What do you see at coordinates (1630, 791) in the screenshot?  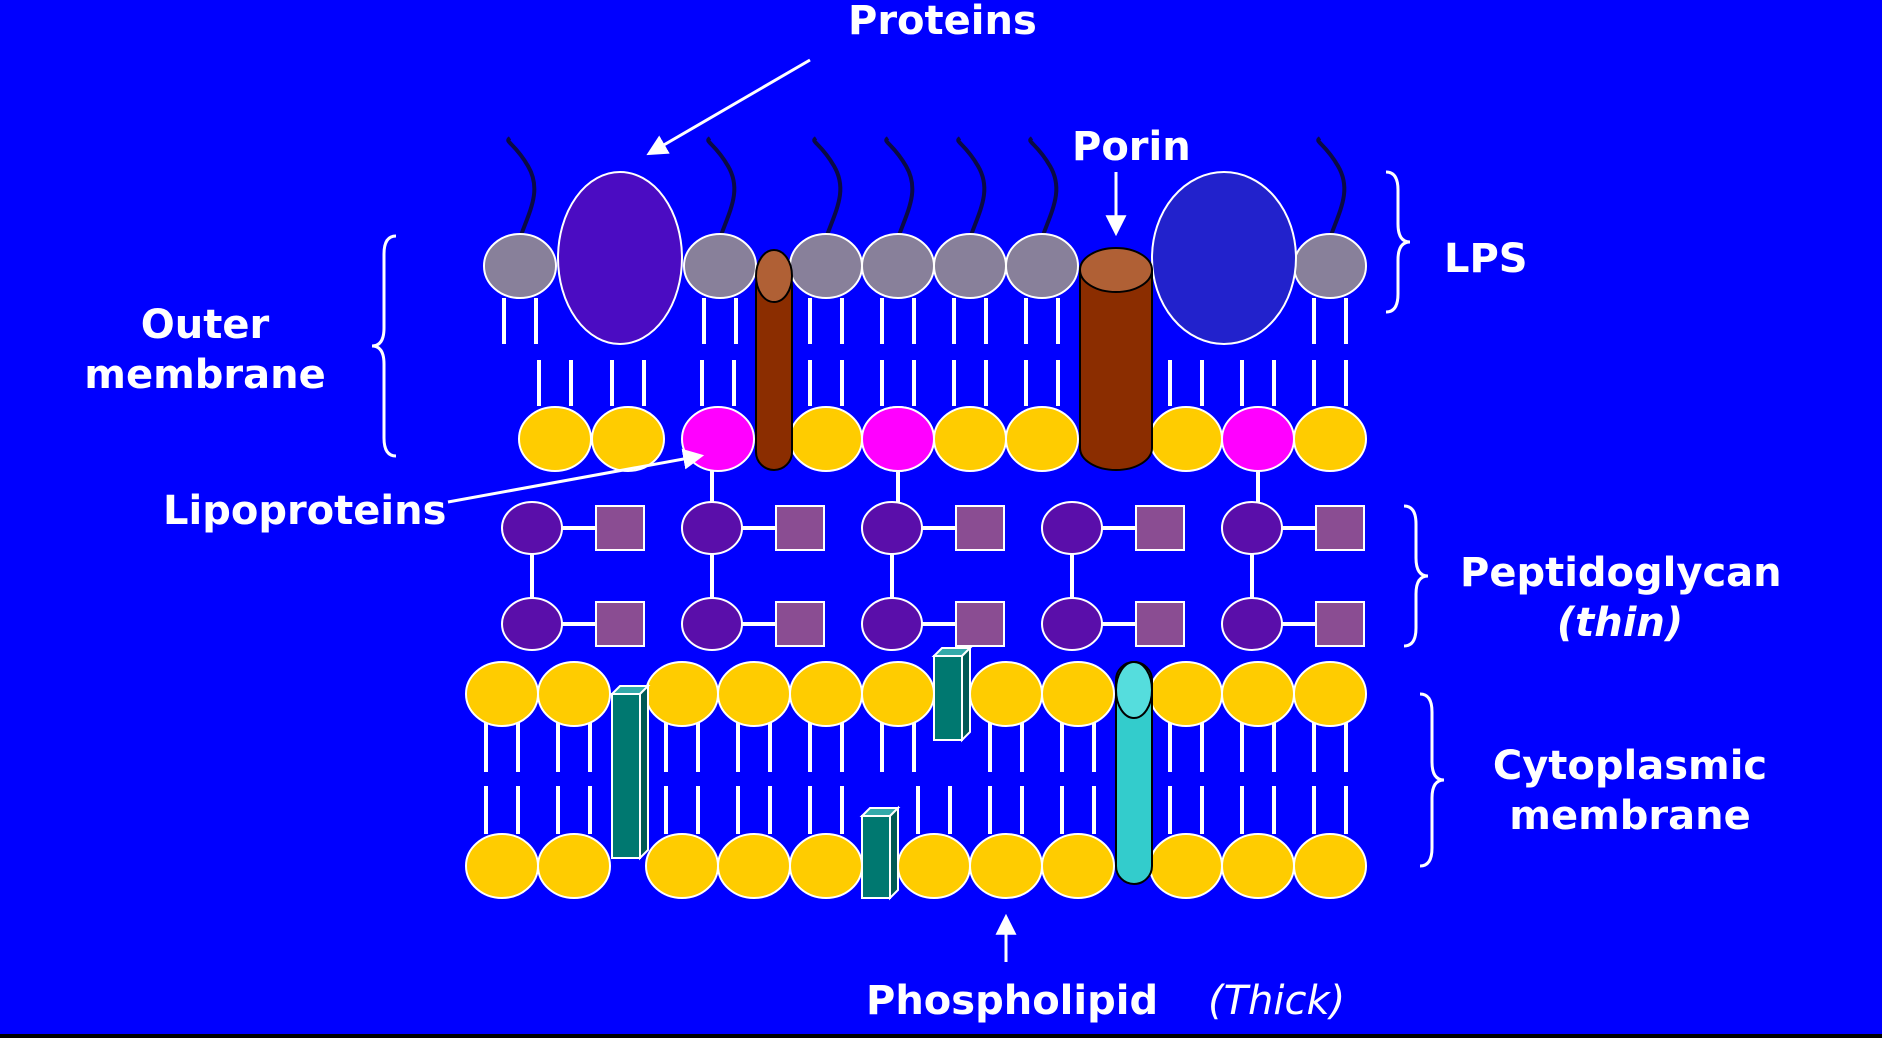 I see `cytoplasmic-membrane-label: Cytoplasmic membrane` at bounding box center [1630, 791].